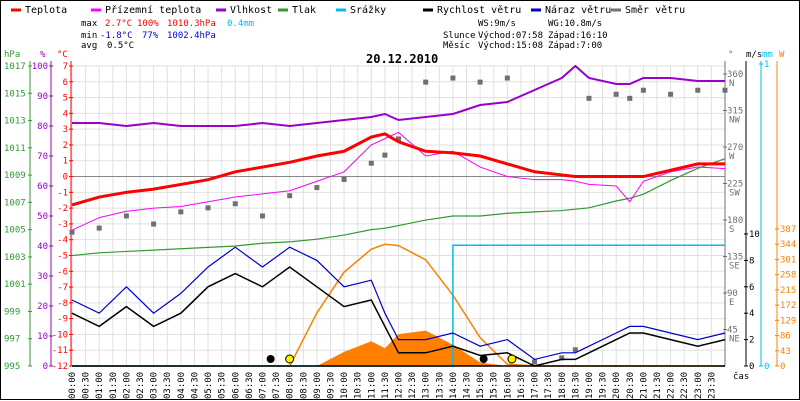 This screenshot has width=800, height=401. I want to click on x-tick-label: 07:00, so click(263, 385).